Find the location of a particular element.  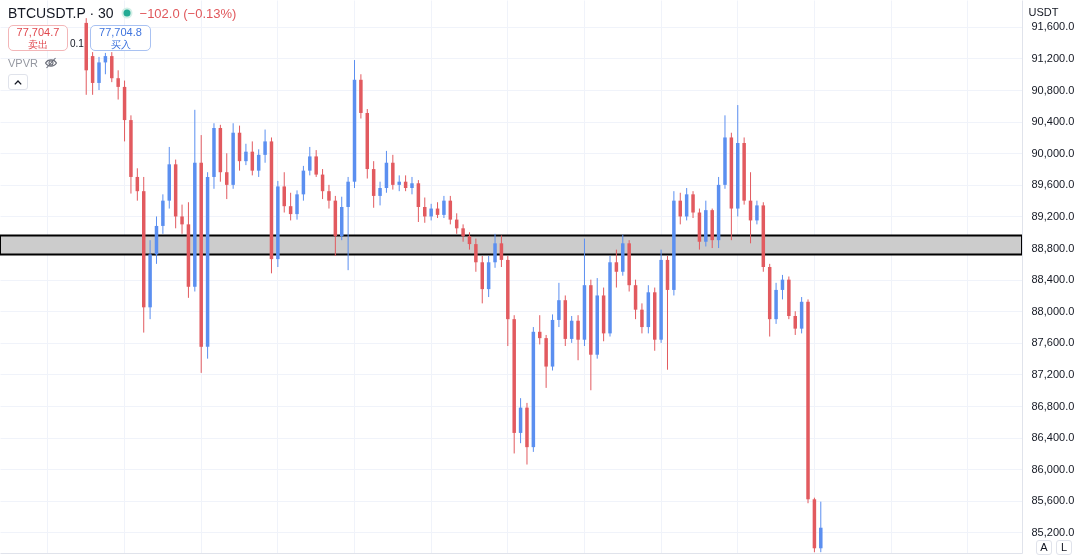

y-axis-title: USDT is located at coordinates (1043, 11).